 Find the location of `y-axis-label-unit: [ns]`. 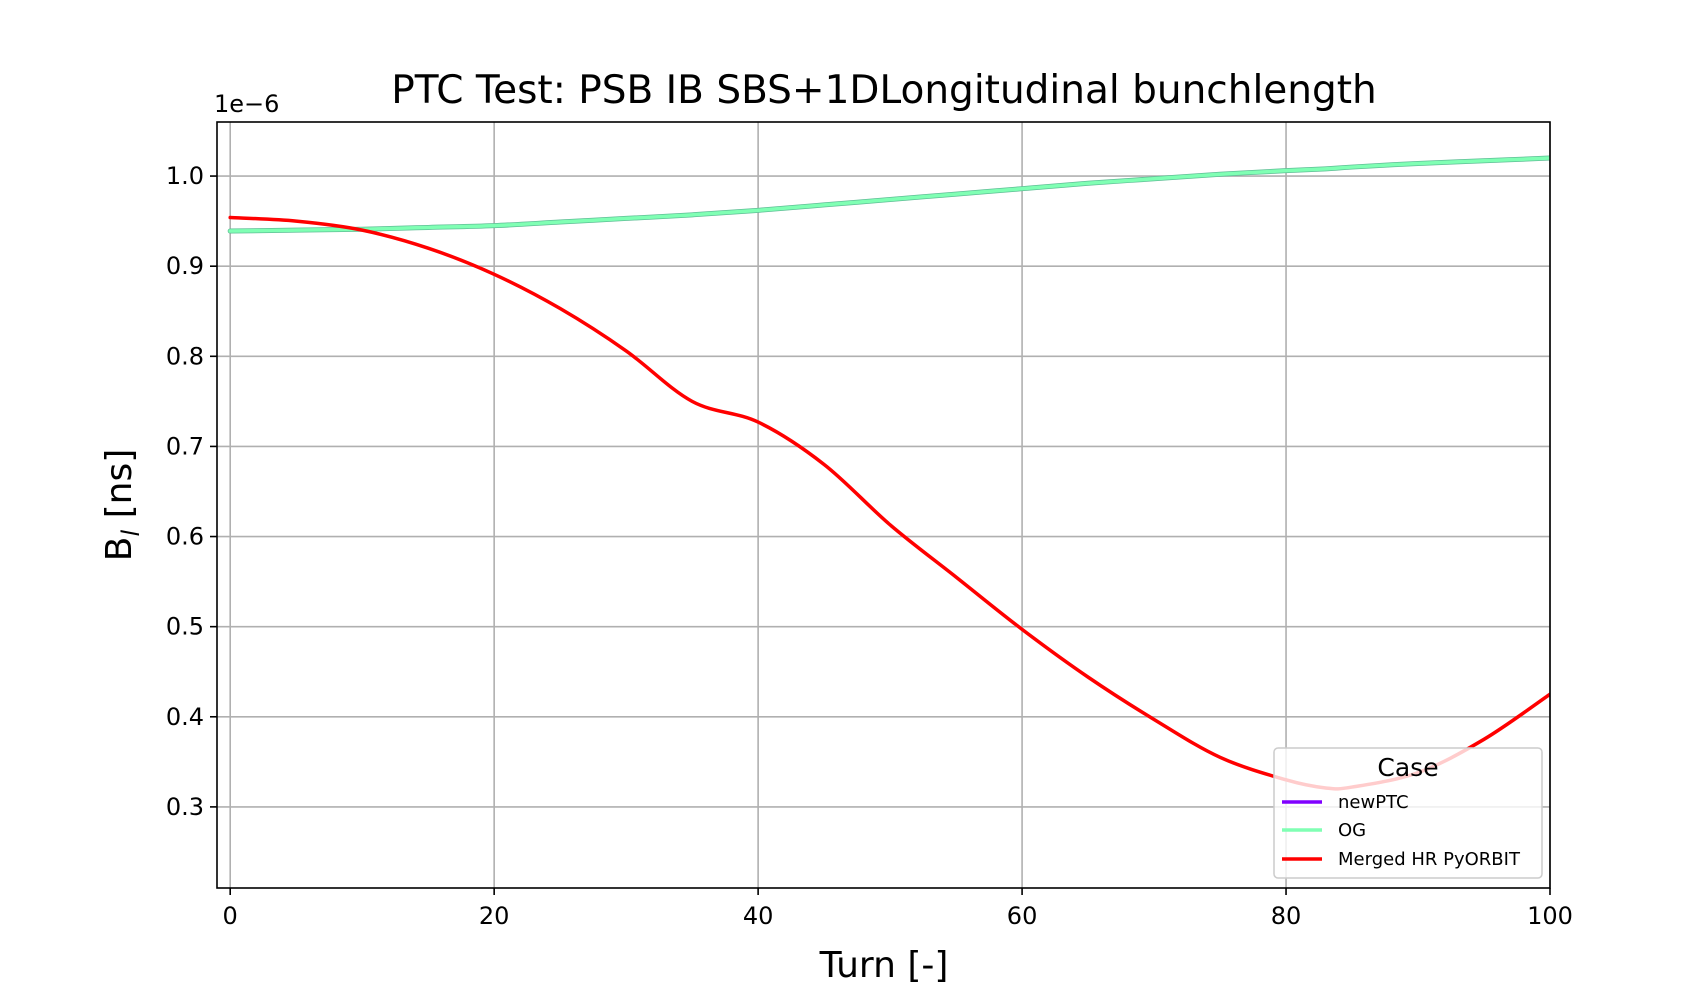

y-axis-label-unit: [ns] is located at coordinates (119, 489).